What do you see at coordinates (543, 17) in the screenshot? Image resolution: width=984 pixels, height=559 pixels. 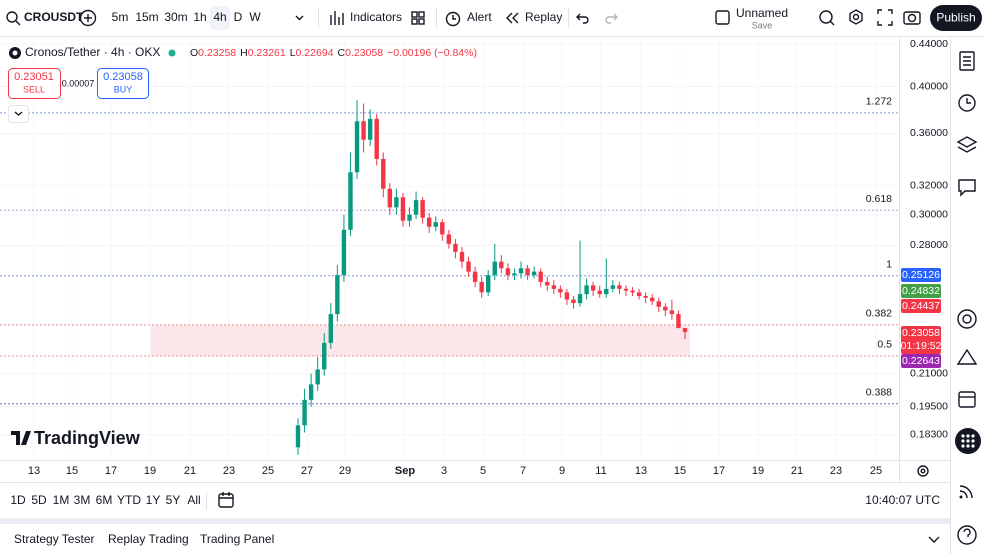 I see `replay-button: Replay` at bounding box center [543, 17].